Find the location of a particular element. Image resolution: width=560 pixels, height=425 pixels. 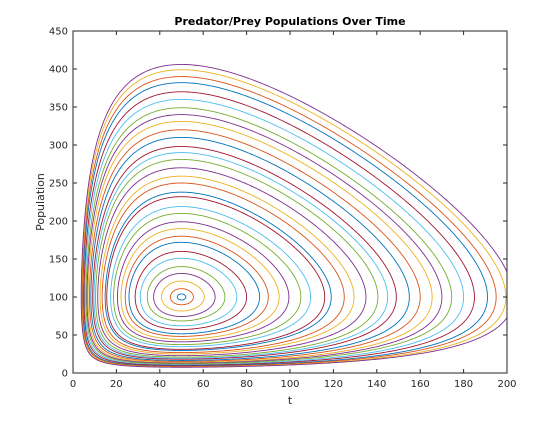

y-tick-label: 450 is located at coordinates (58, 32).